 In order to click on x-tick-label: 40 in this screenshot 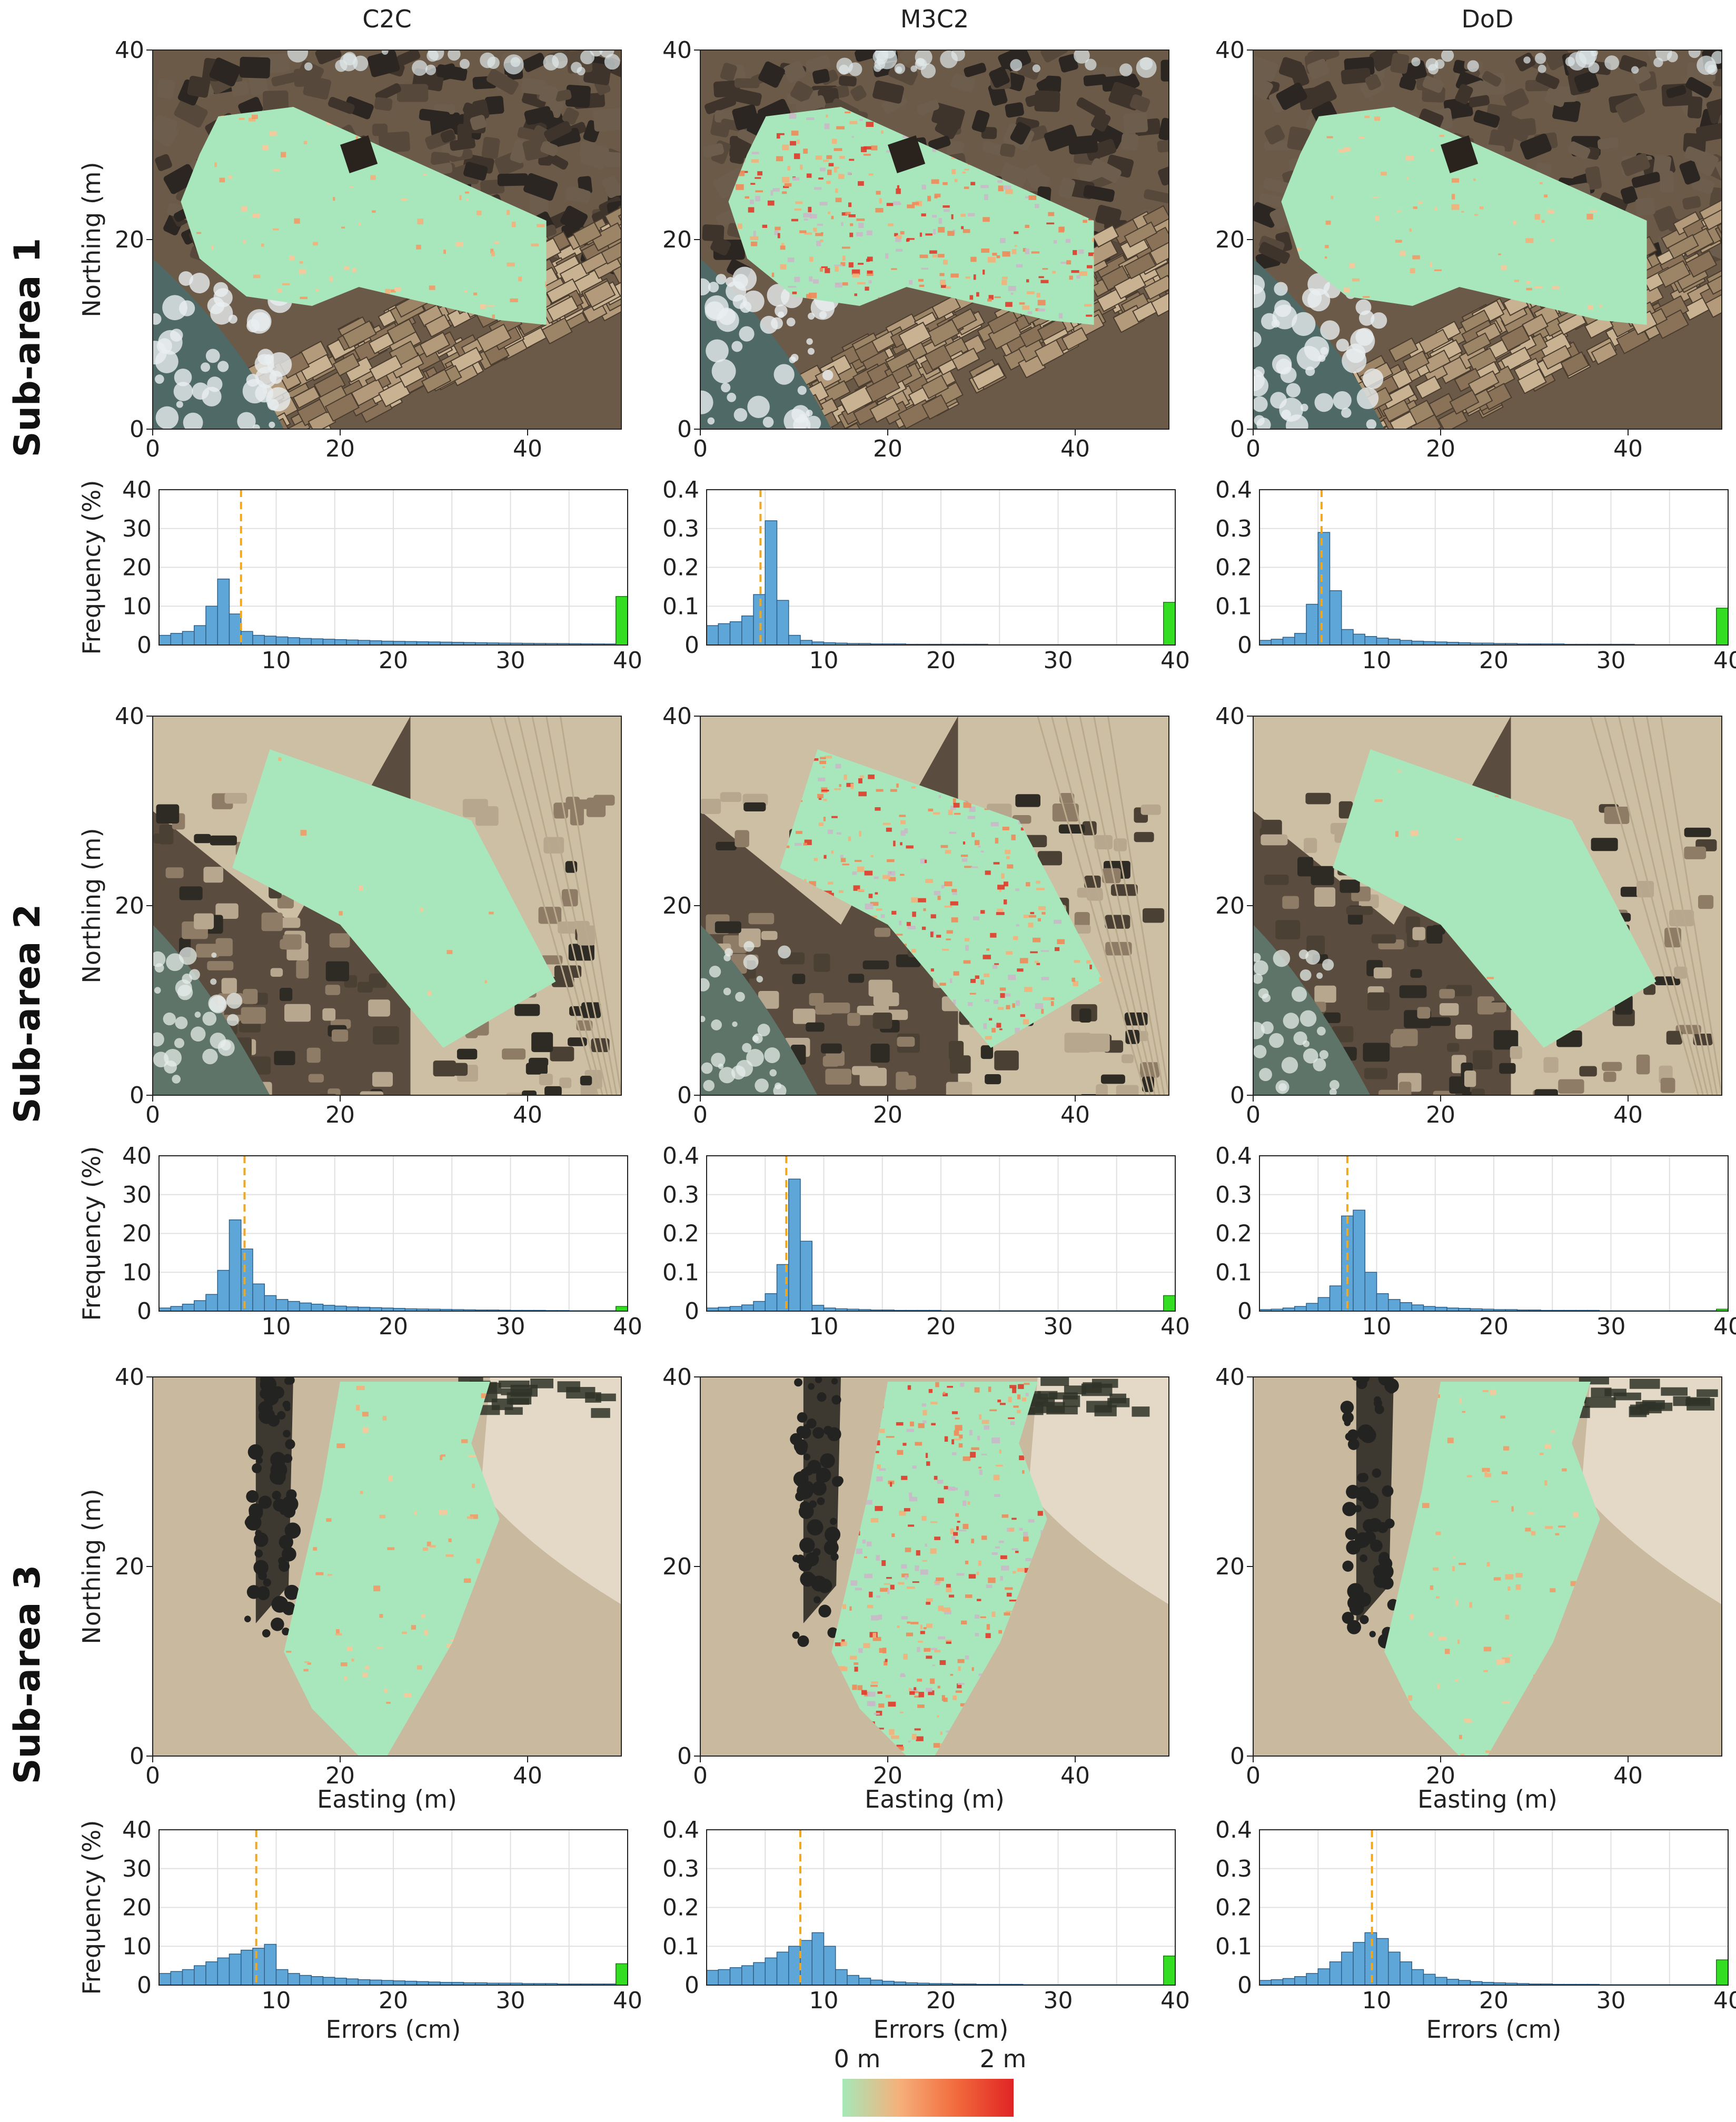, I will do `click(1628, 448)`.